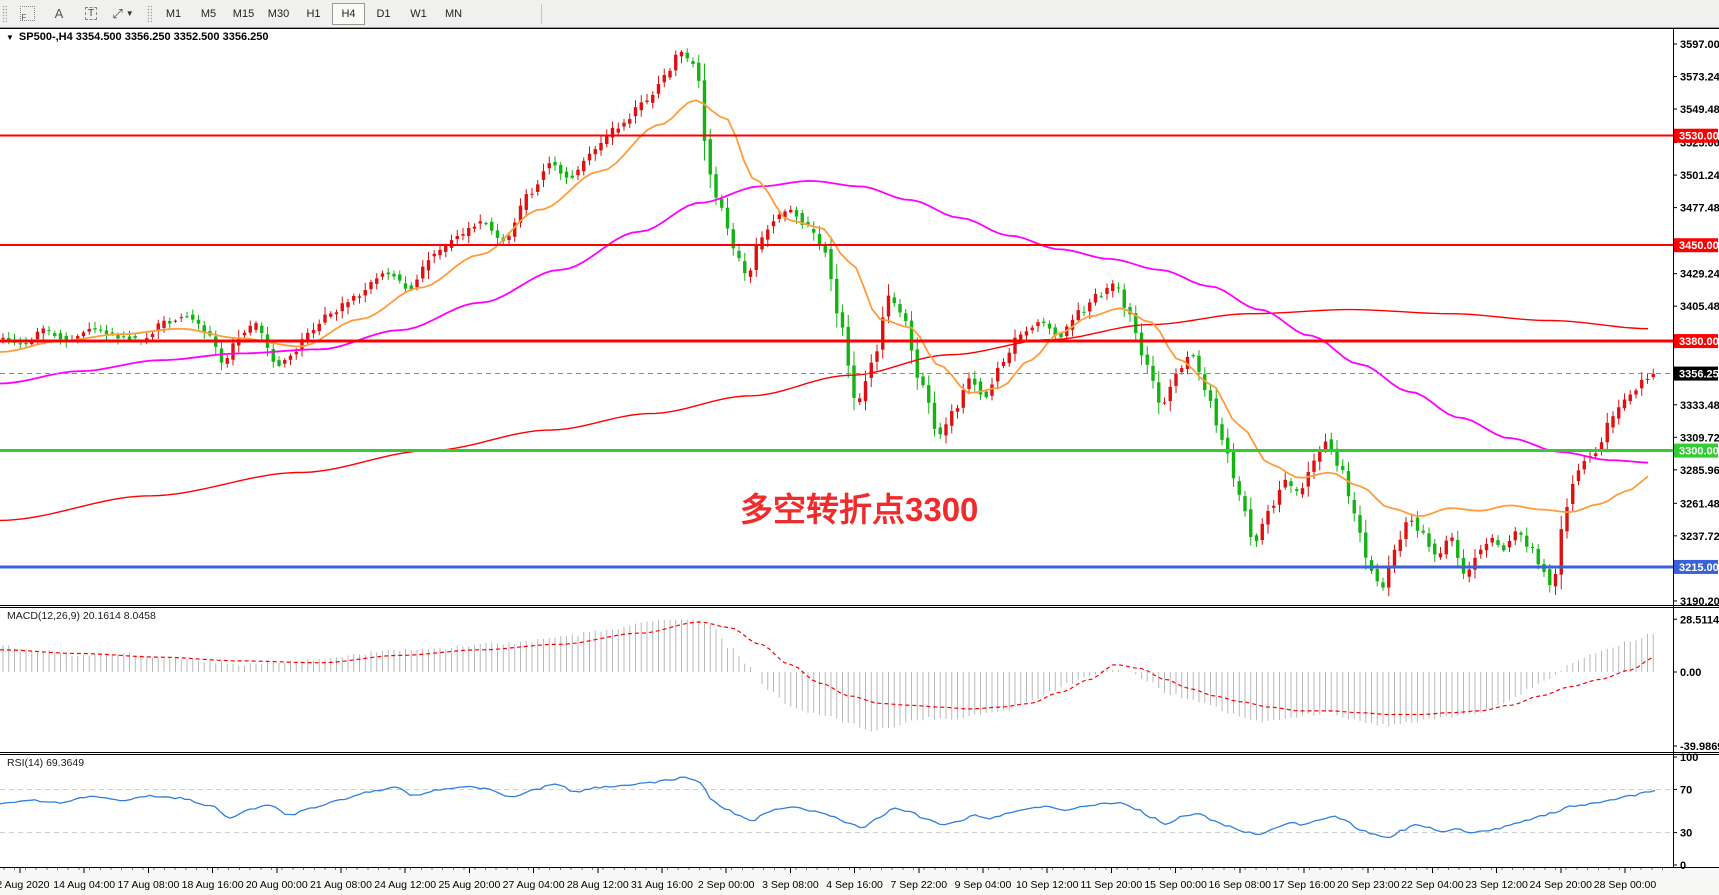  Describe the element at coordinates (1699, 438) in the screenshot. I see `price-axis-label: 3309.720` at that location.